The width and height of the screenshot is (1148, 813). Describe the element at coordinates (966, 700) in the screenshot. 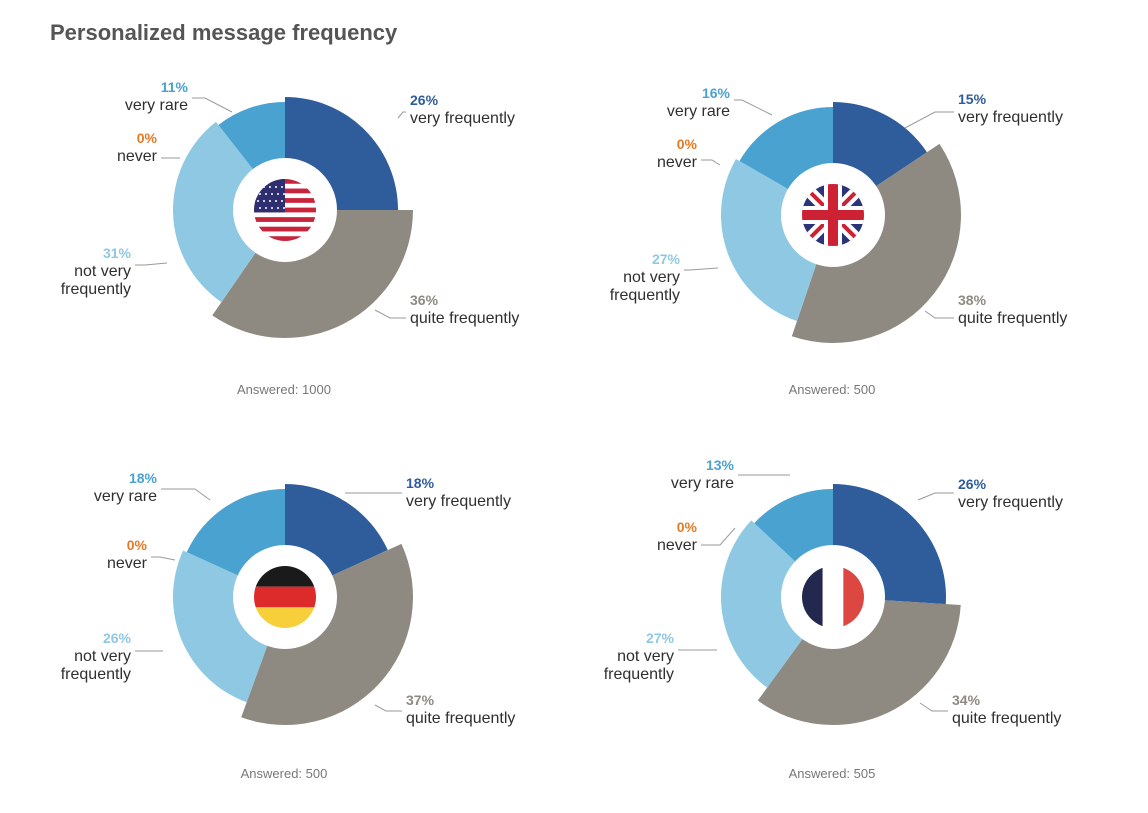

I see `slice-percent-label: 34%` at that location.